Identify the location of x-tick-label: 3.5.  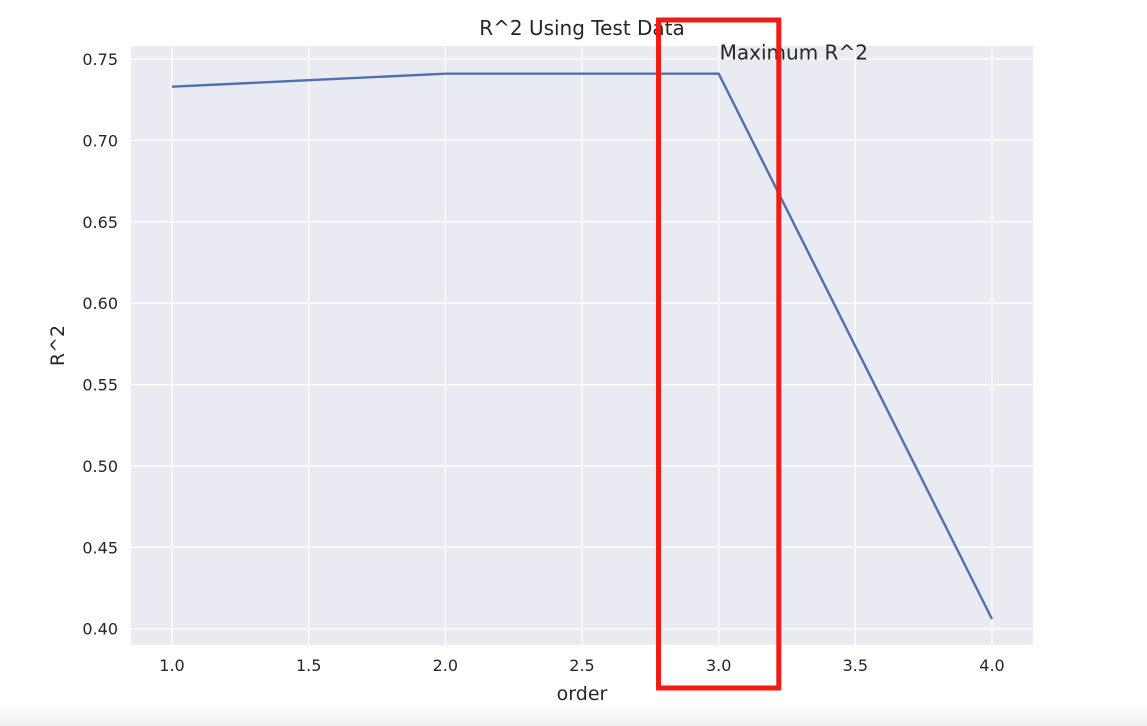
(855, 665).